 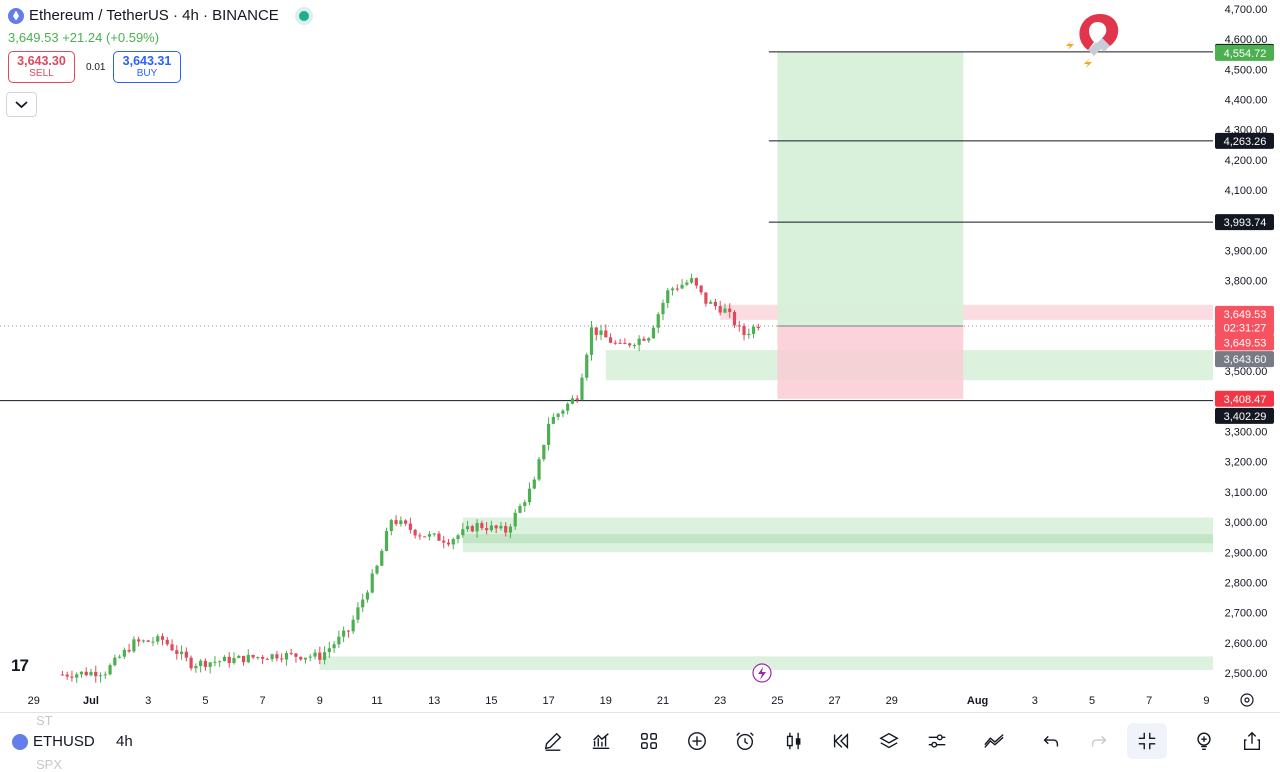 I want to click on collapse-icon, so click(x=1147, y=741).